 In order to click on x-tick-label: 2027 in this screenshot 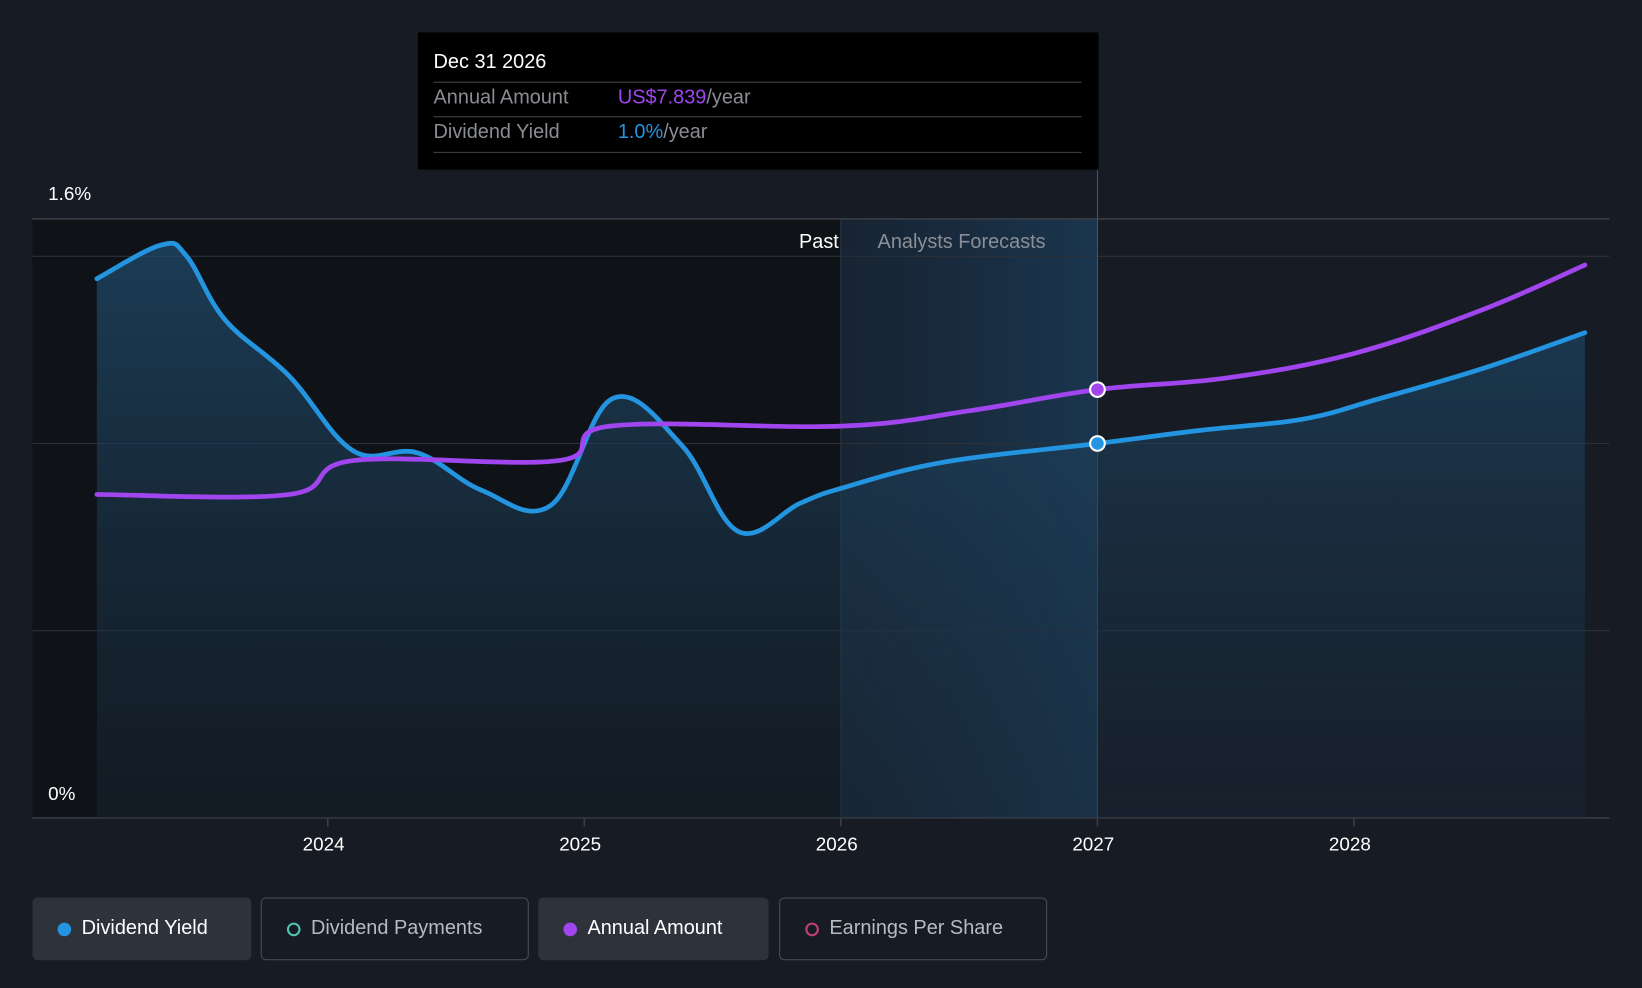, I will do `click(1093, 844)`.